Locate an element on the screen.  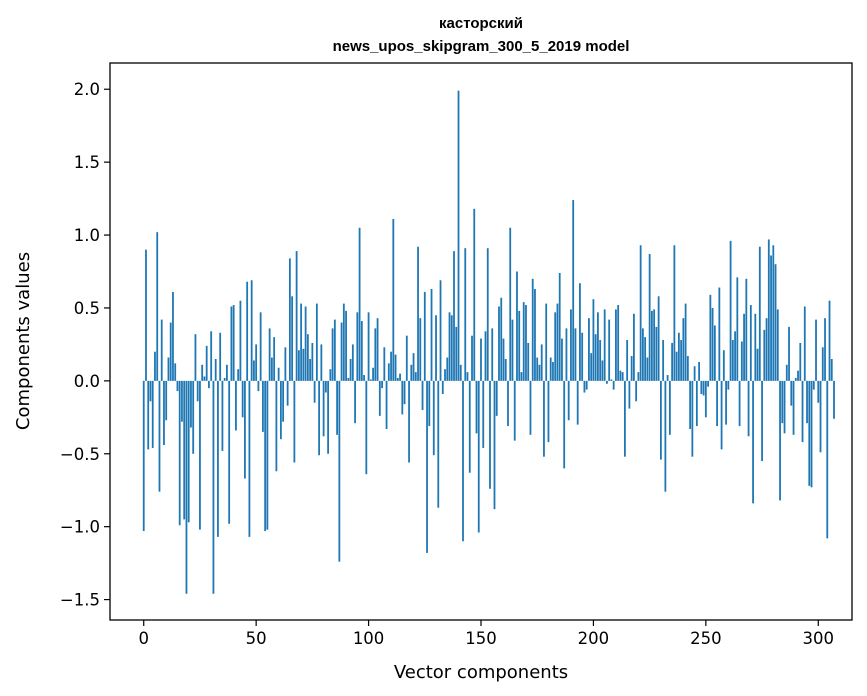
x-tick-label: 100 is located at coordinates (369, 638).